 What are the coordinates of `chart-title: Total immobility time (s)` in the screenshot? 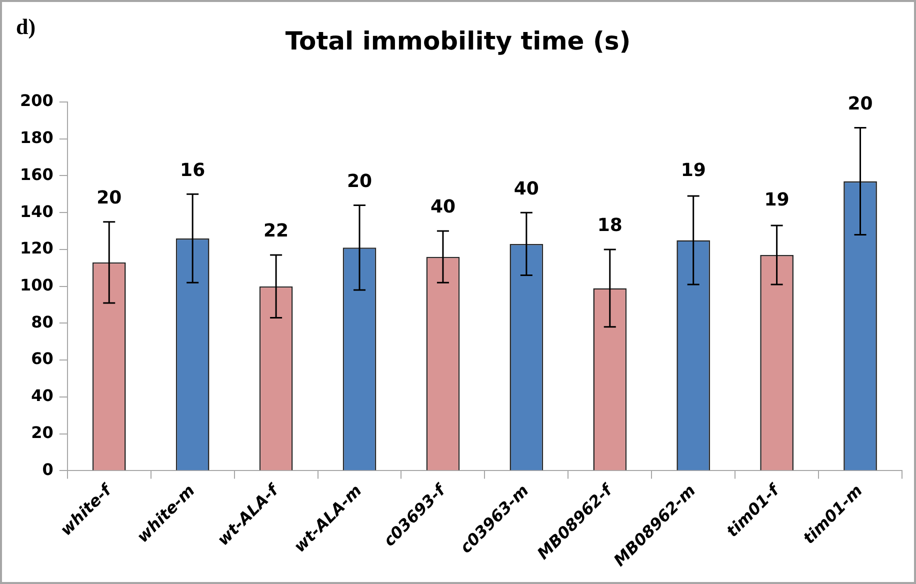 It's located at (458, 41).